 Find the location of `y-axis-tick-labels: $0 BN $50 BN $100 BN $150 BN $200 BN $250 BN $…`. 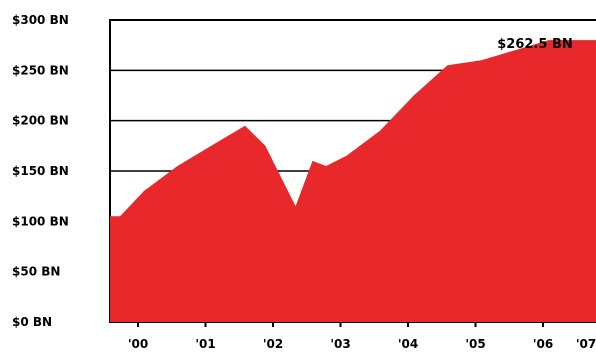

y-axis-tick-labels: $0 BN $50 BN $100 BN $150 BN $200 BN $250 BN $… is located at coordinates (40, 171).